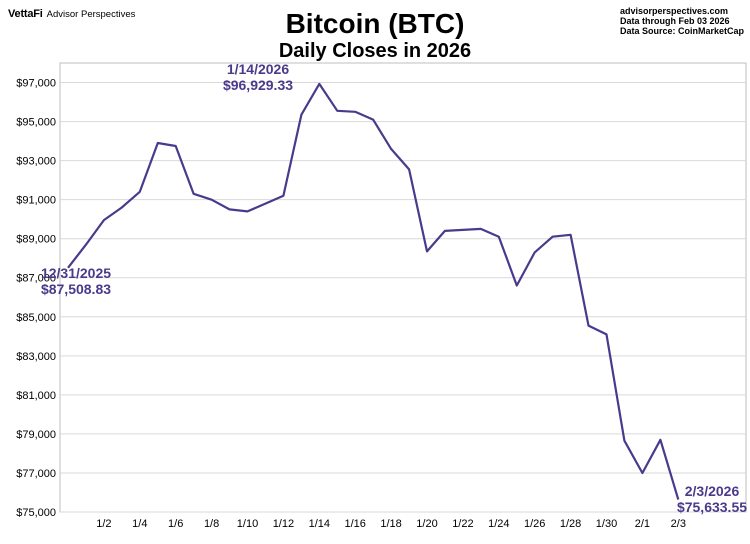 This screenshot has height=544, width=750. What do you see at coordinates (36, 396) in the screenshot?
I see `y-tick-label: $81,000` at bounding box center [36, 396].